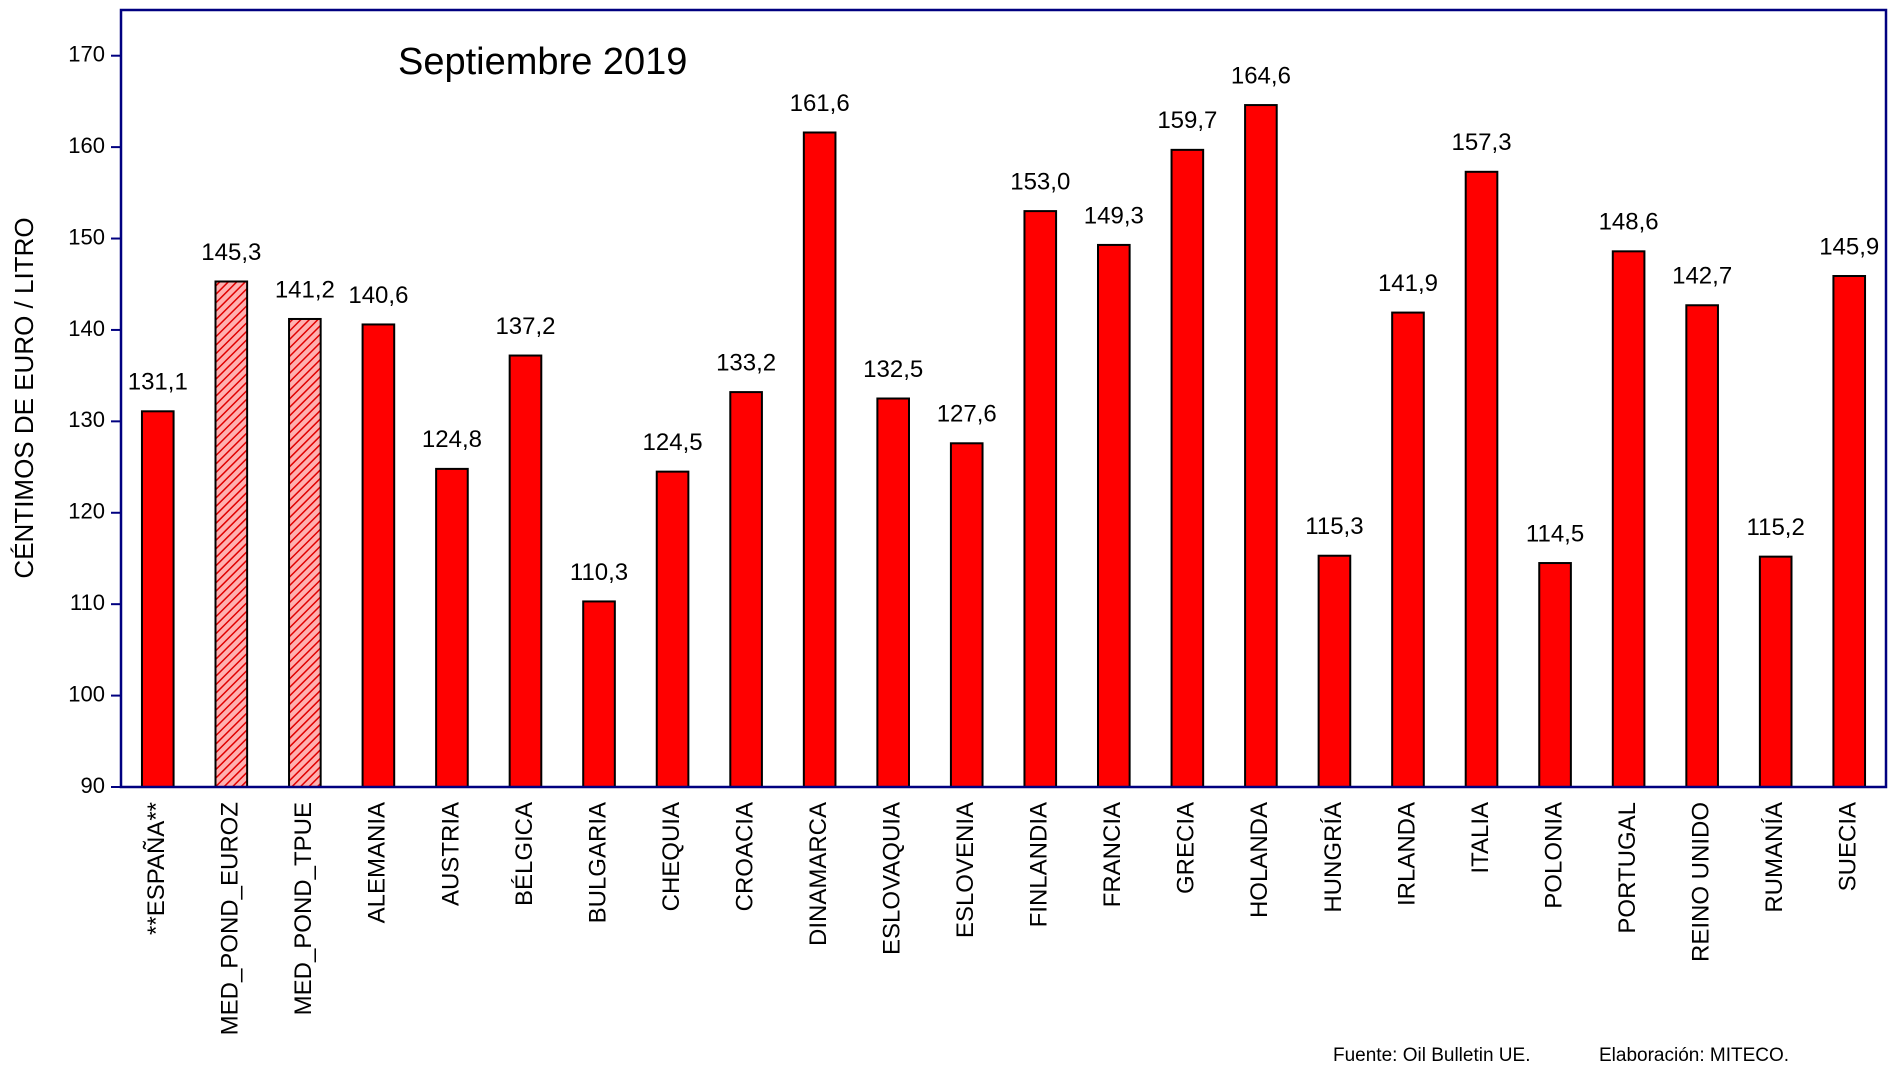 The height and width of the screenshot is (1075, 1892). I want to click on value-label: 164,6, so click(1261, 75).